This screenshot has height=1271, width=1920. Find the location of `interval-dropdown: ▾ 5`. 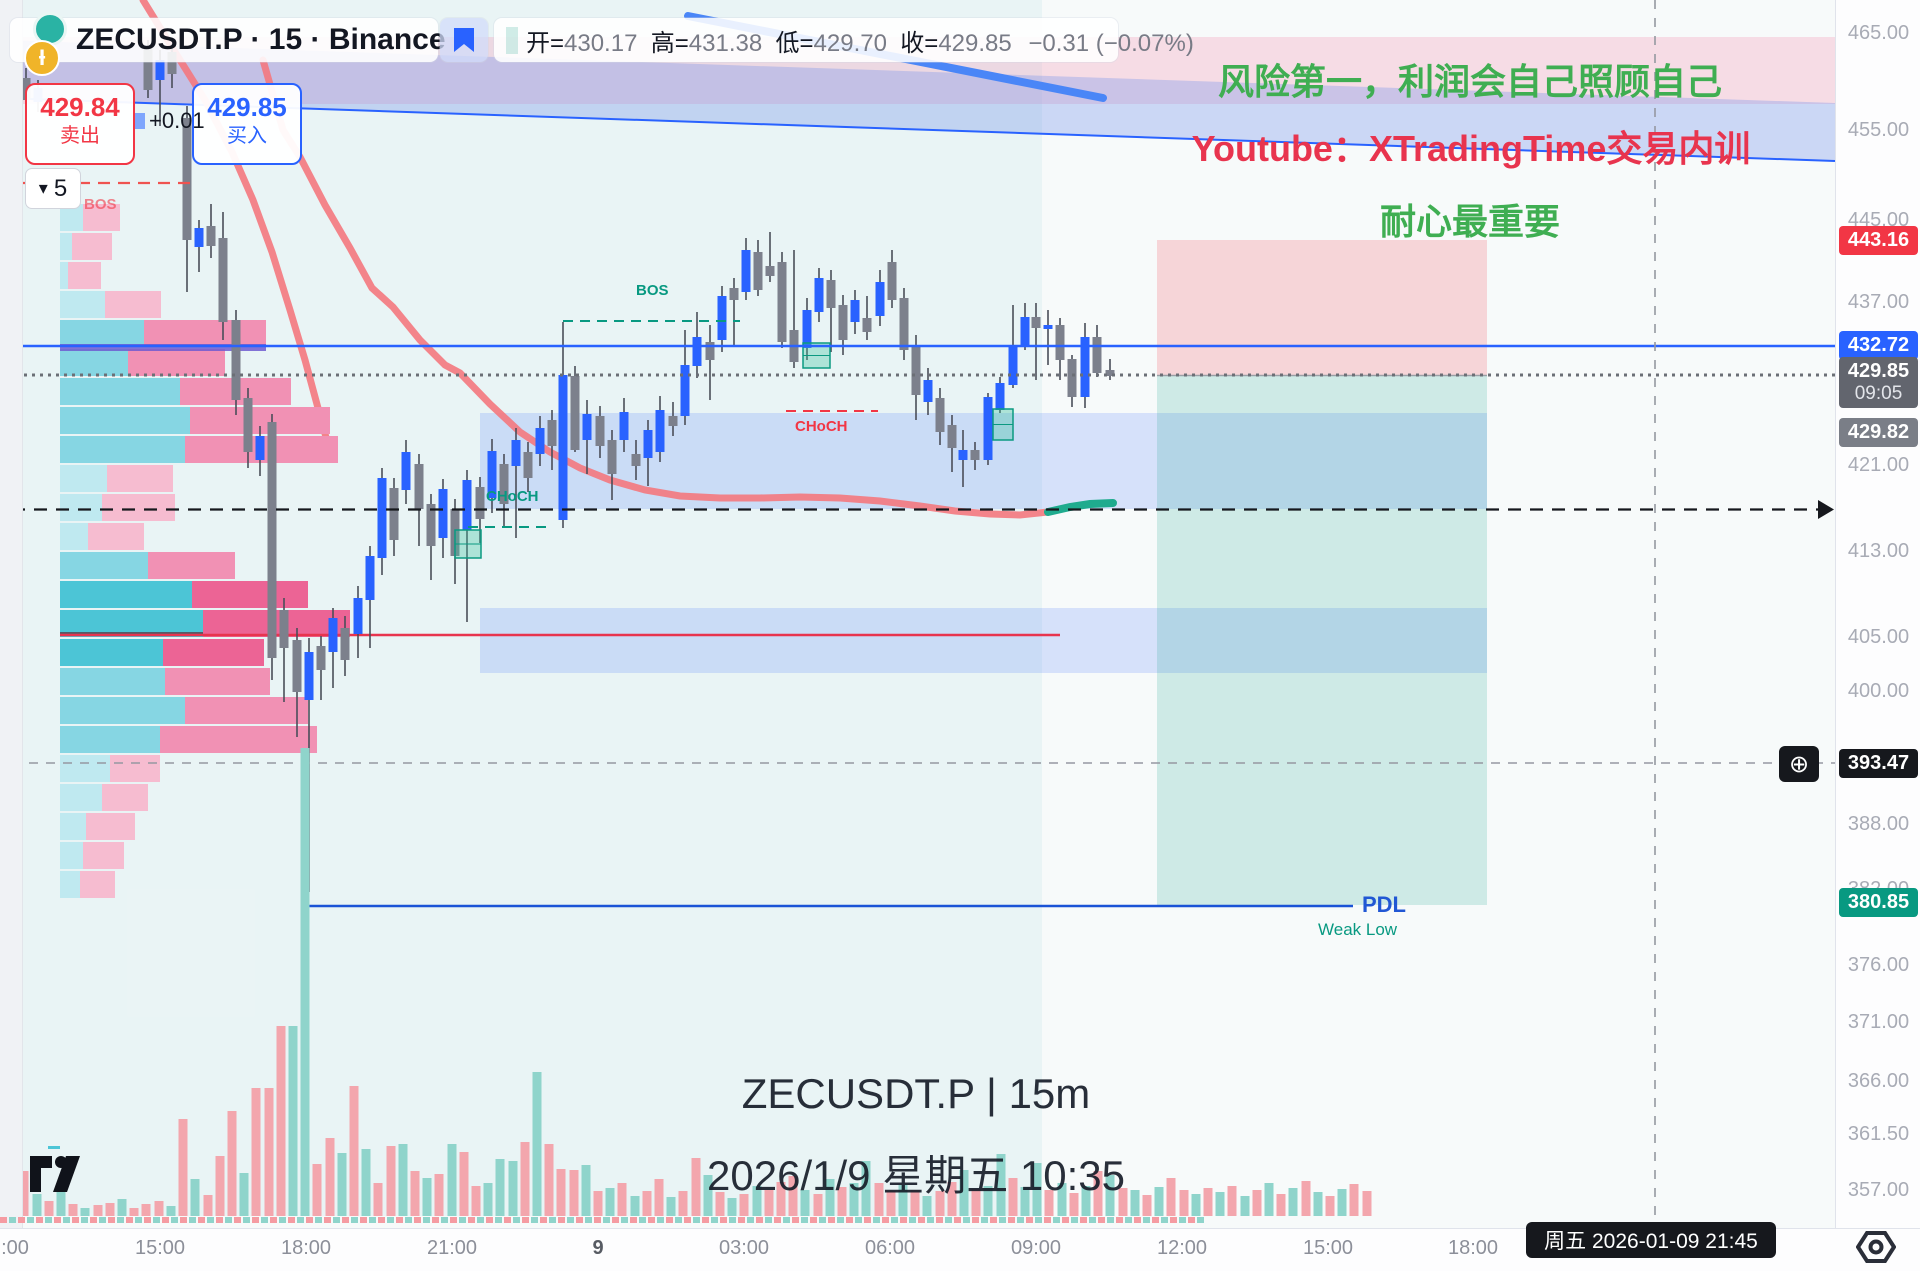

interval-dropdown: ▾ 5 is located at coordinates (53, 188).